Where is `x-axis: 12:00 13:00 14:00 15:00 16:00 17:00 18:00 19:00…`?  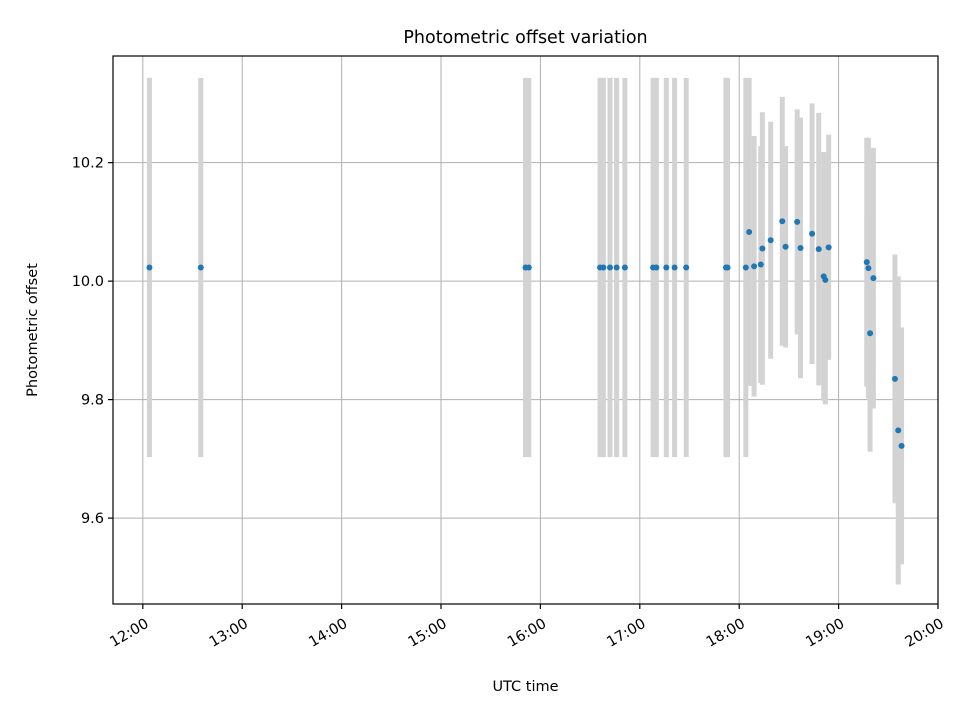
x-axis: 12:00 13:00 14:00 15:00 16:00 17:00 18:00 19:00… is located at coordinates (527, 627).